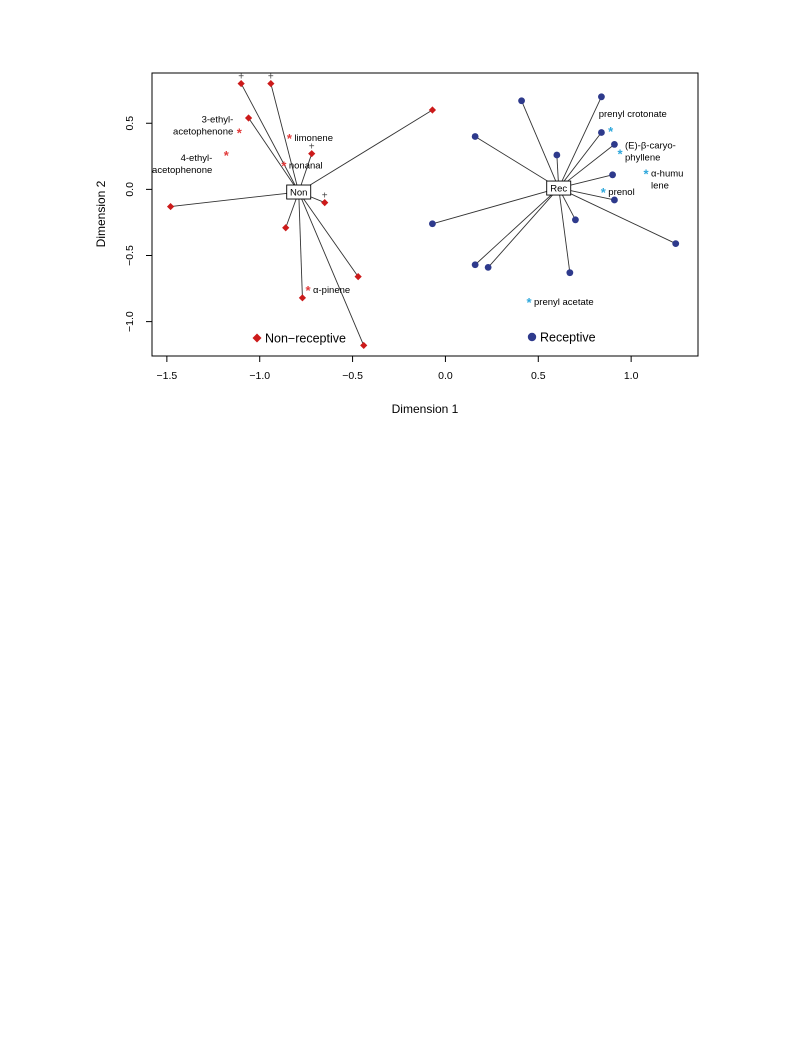  Describe the element at coordinates (313, 138) in the screenshot. I see `compound-label: limonene` at that location.